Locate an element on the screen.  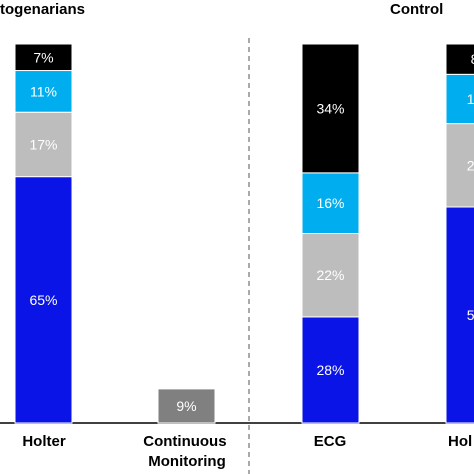
bar-label-2-3: 34% is located at coordinates (330, 108).